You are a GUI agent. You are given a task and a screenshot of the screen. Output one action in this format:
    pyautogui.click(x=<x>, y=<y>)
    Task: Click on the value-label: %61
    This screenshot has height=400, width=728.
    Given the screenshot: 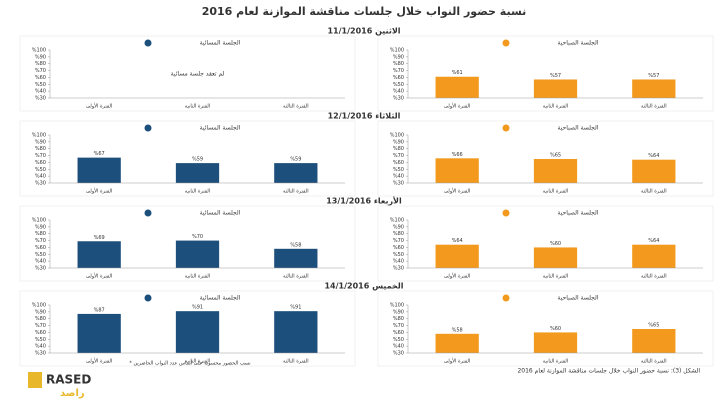 What is the action you would take?
    pyautogui.click(x=457, y=73)
    